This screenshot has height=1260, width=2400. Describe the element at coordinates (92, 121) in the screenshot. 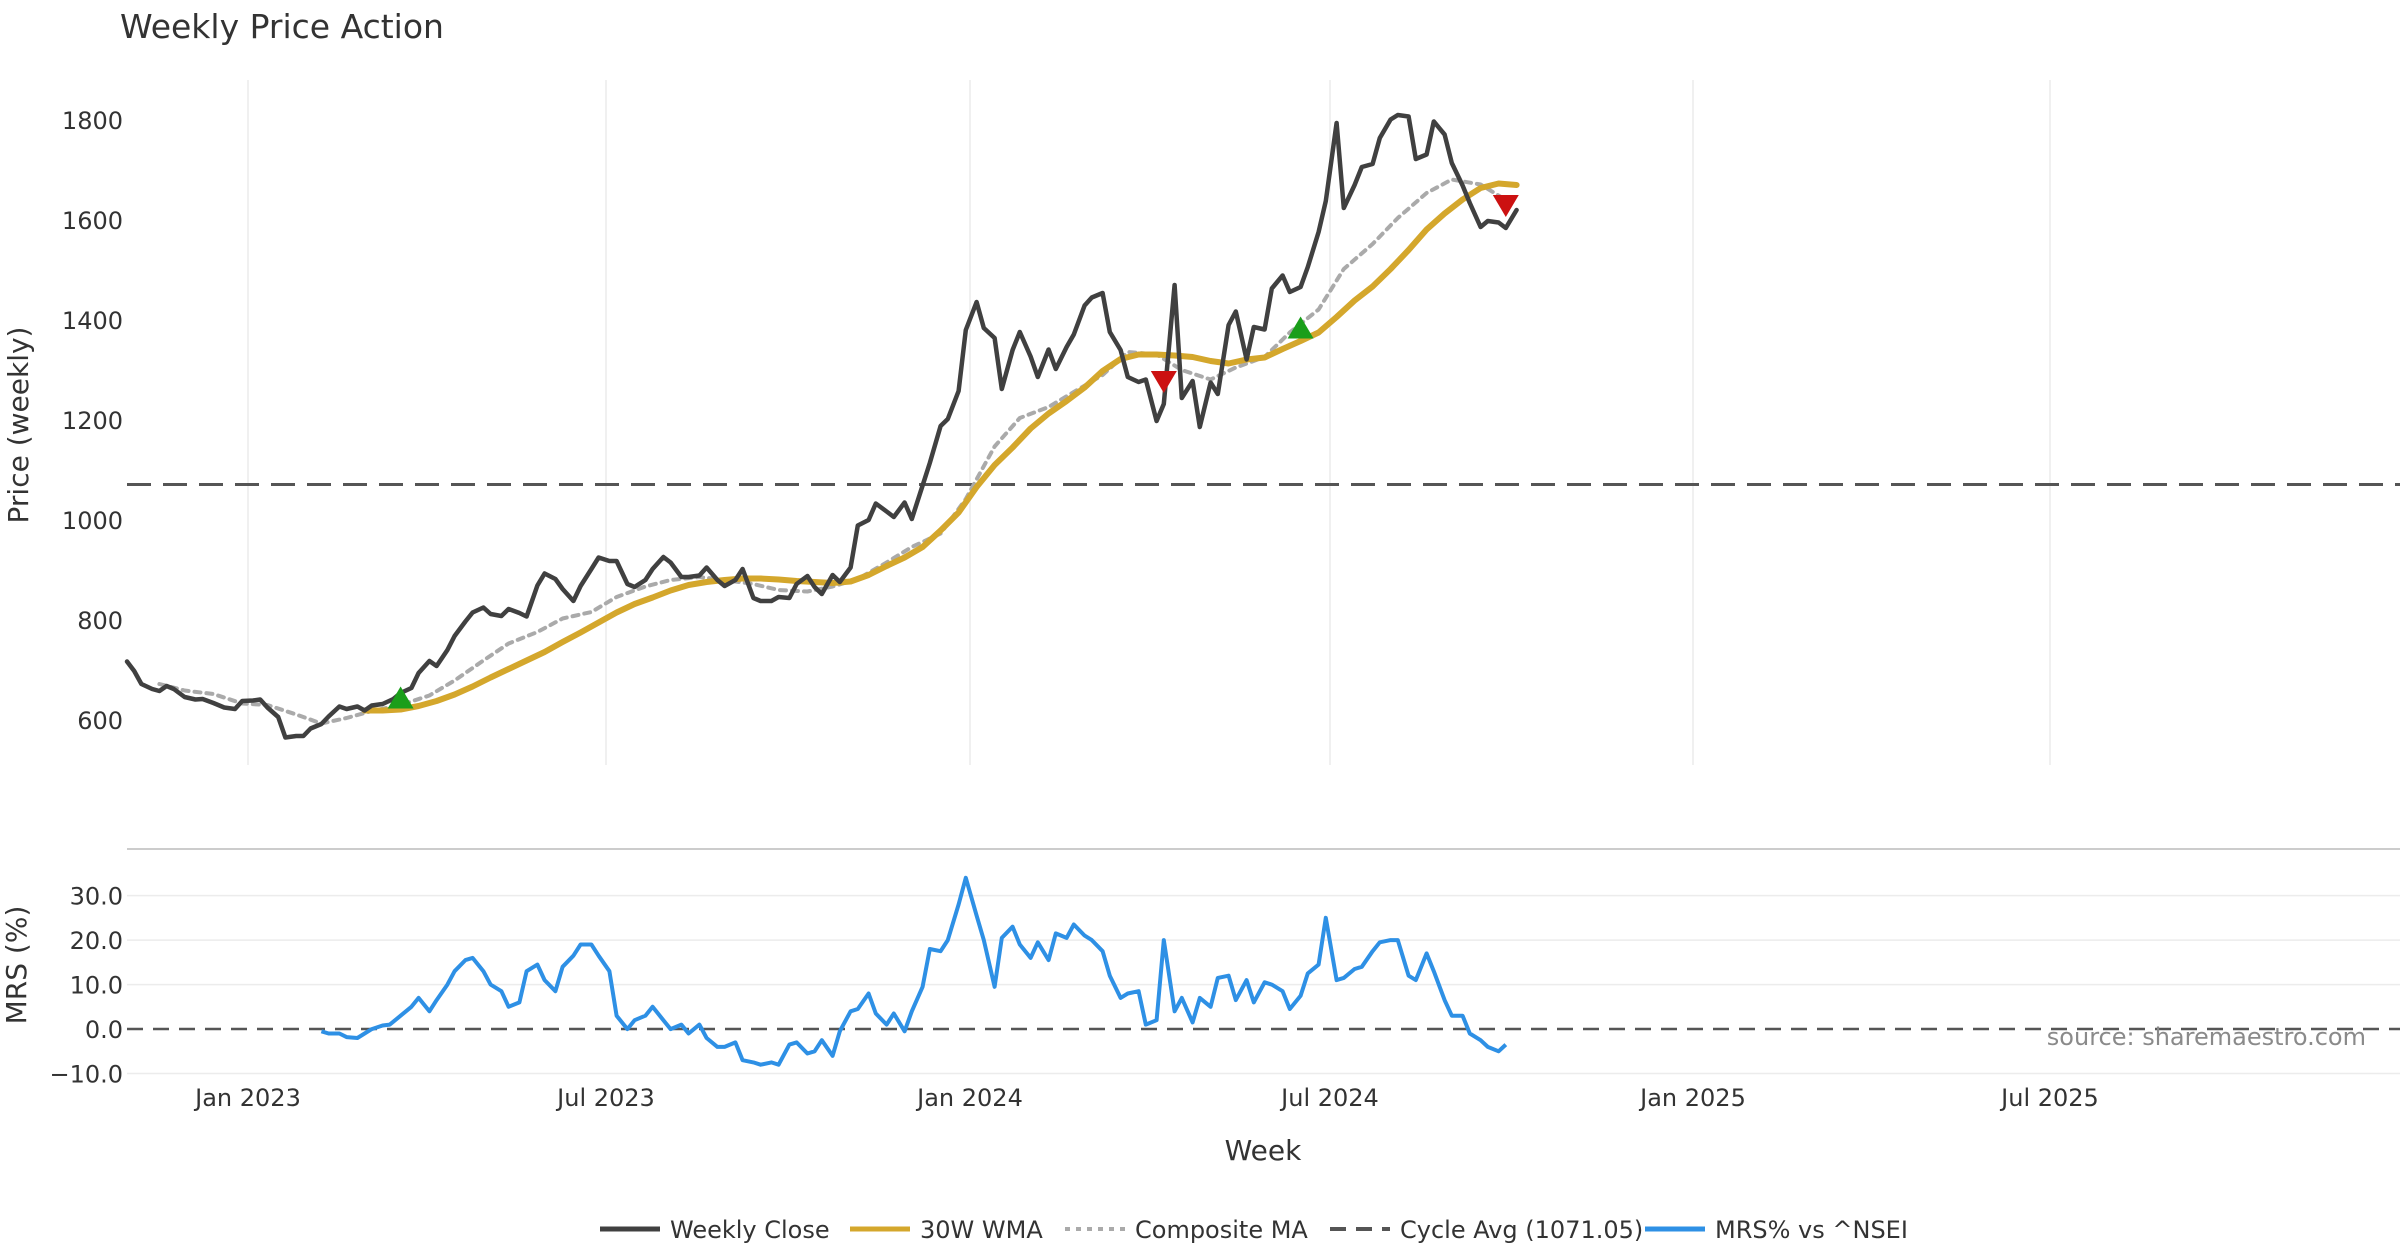

I see `price-y-tick-label: 1800` at that location.